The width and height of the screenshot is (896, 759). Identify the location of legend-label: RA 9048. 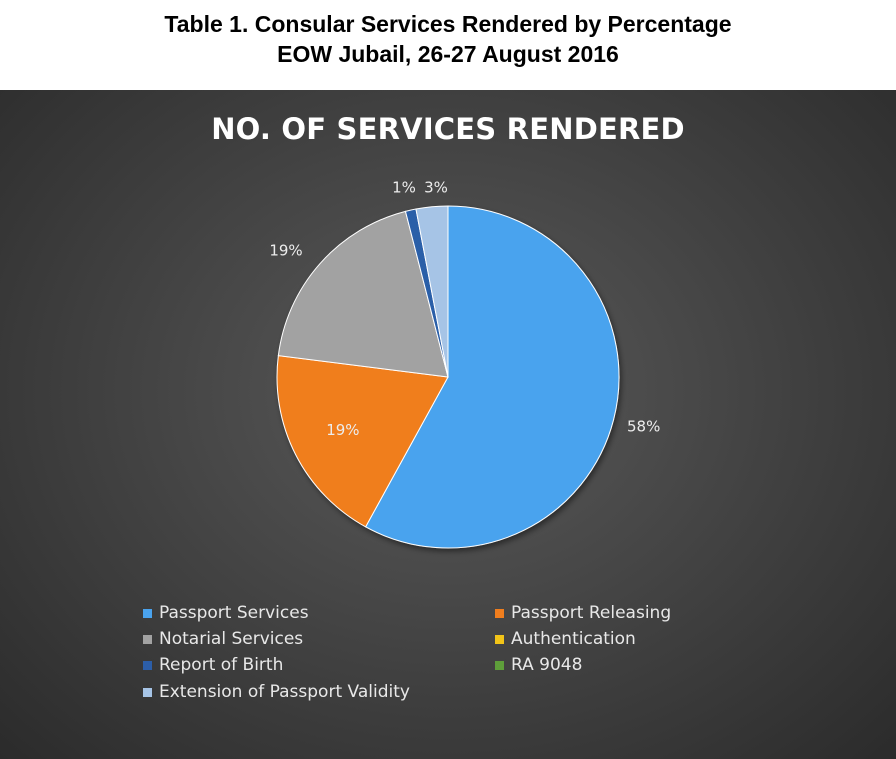
(547, 665).